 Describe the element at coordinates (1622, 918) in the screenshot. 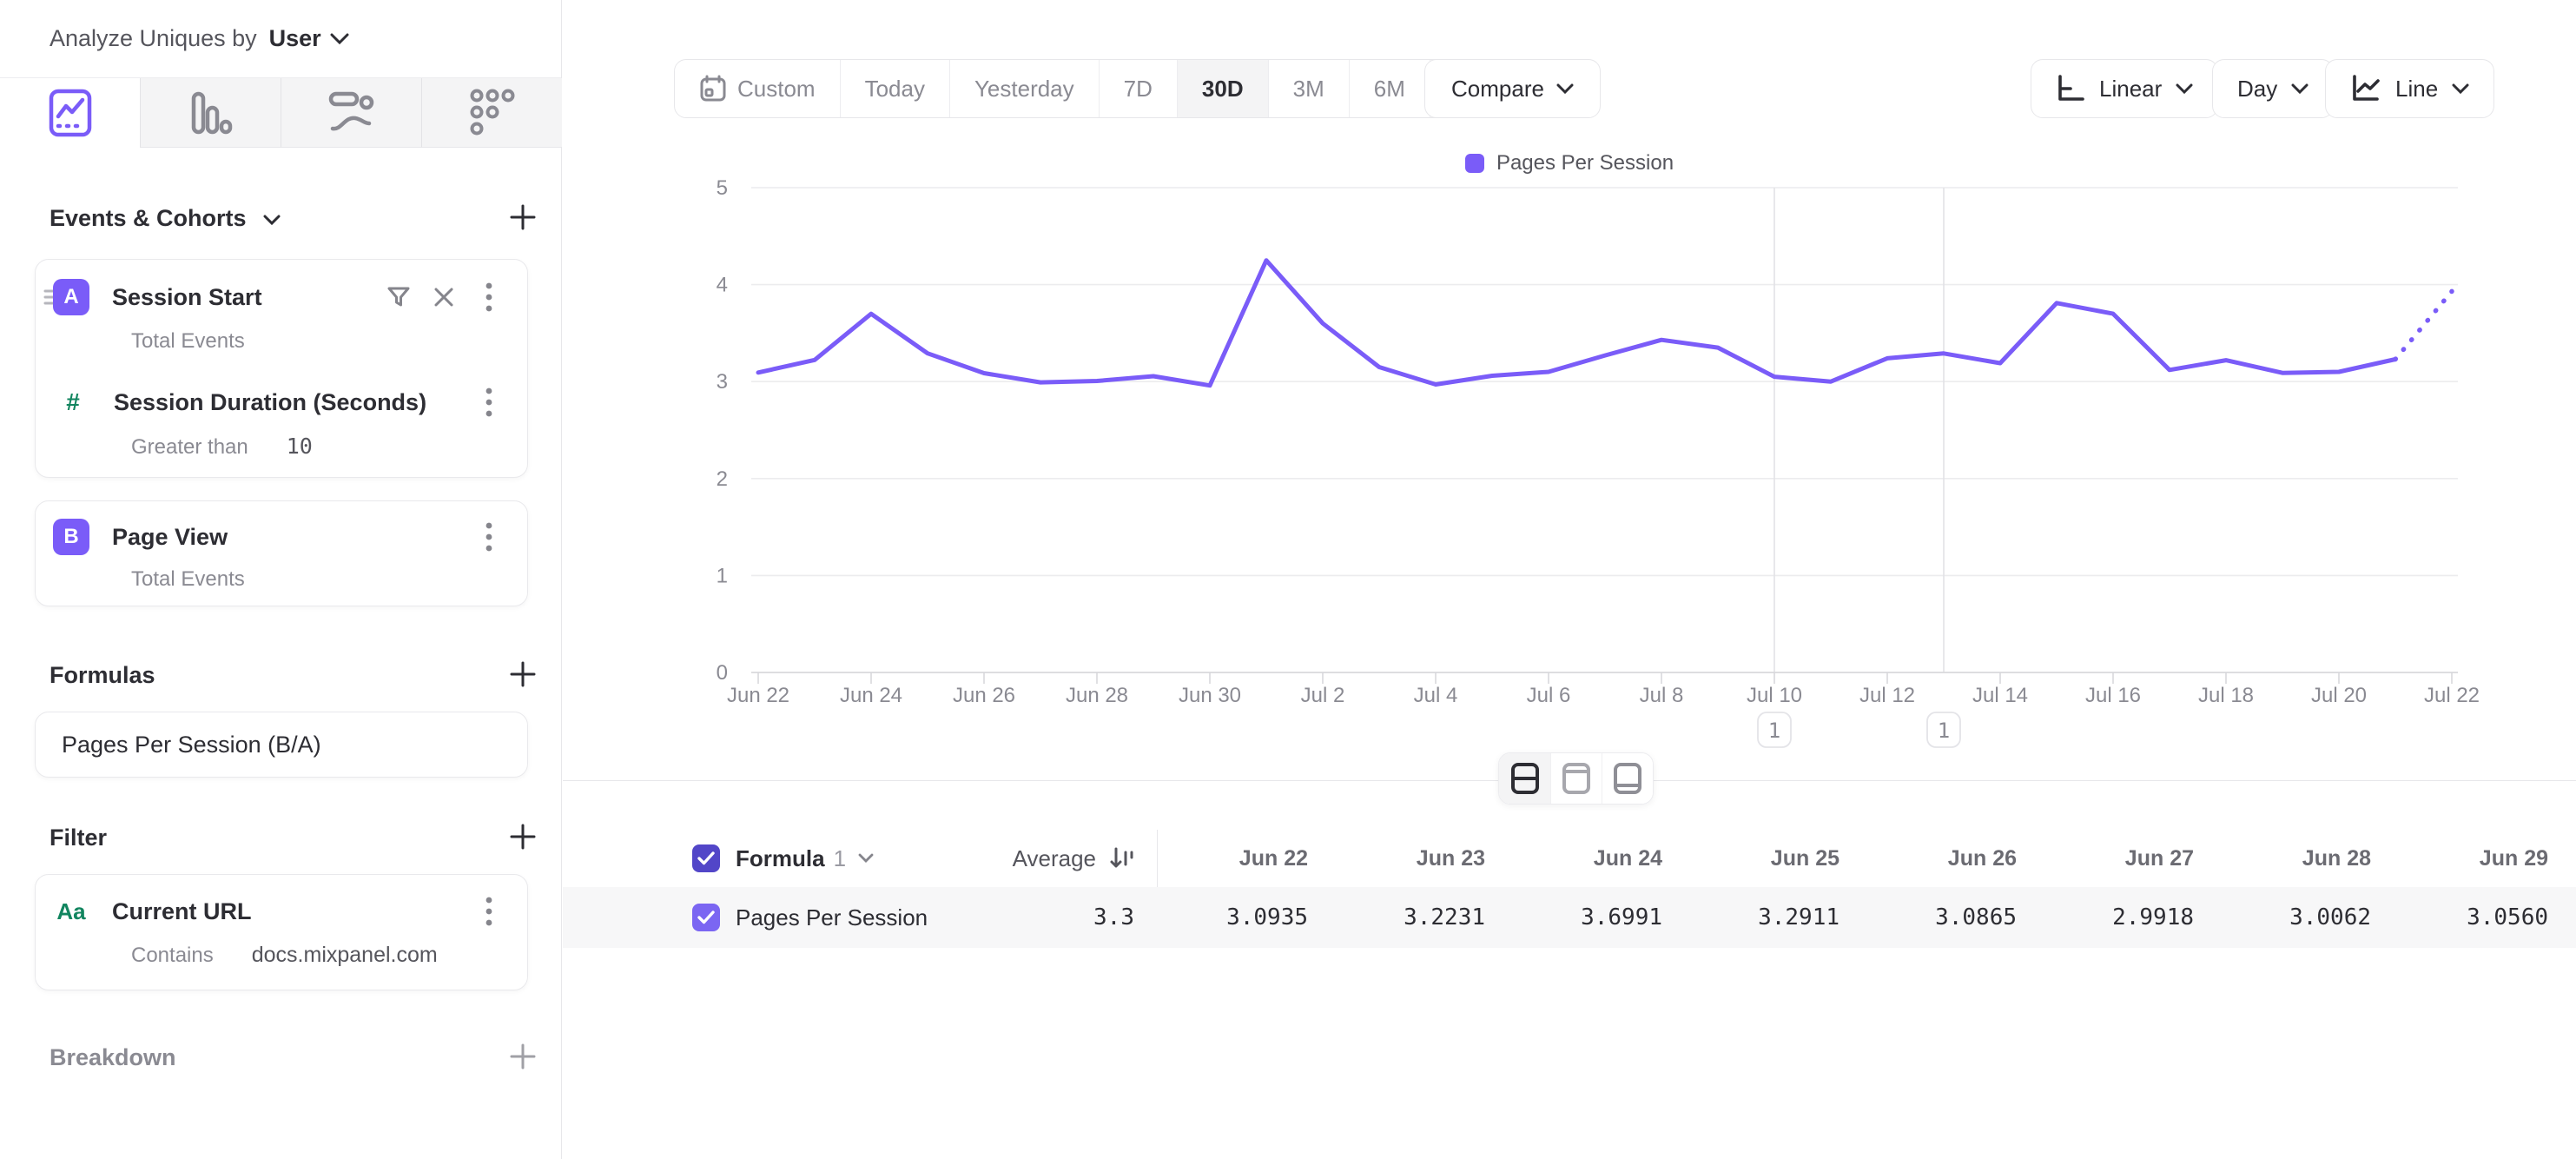

I see `cell-value: 3.6991` at that location.